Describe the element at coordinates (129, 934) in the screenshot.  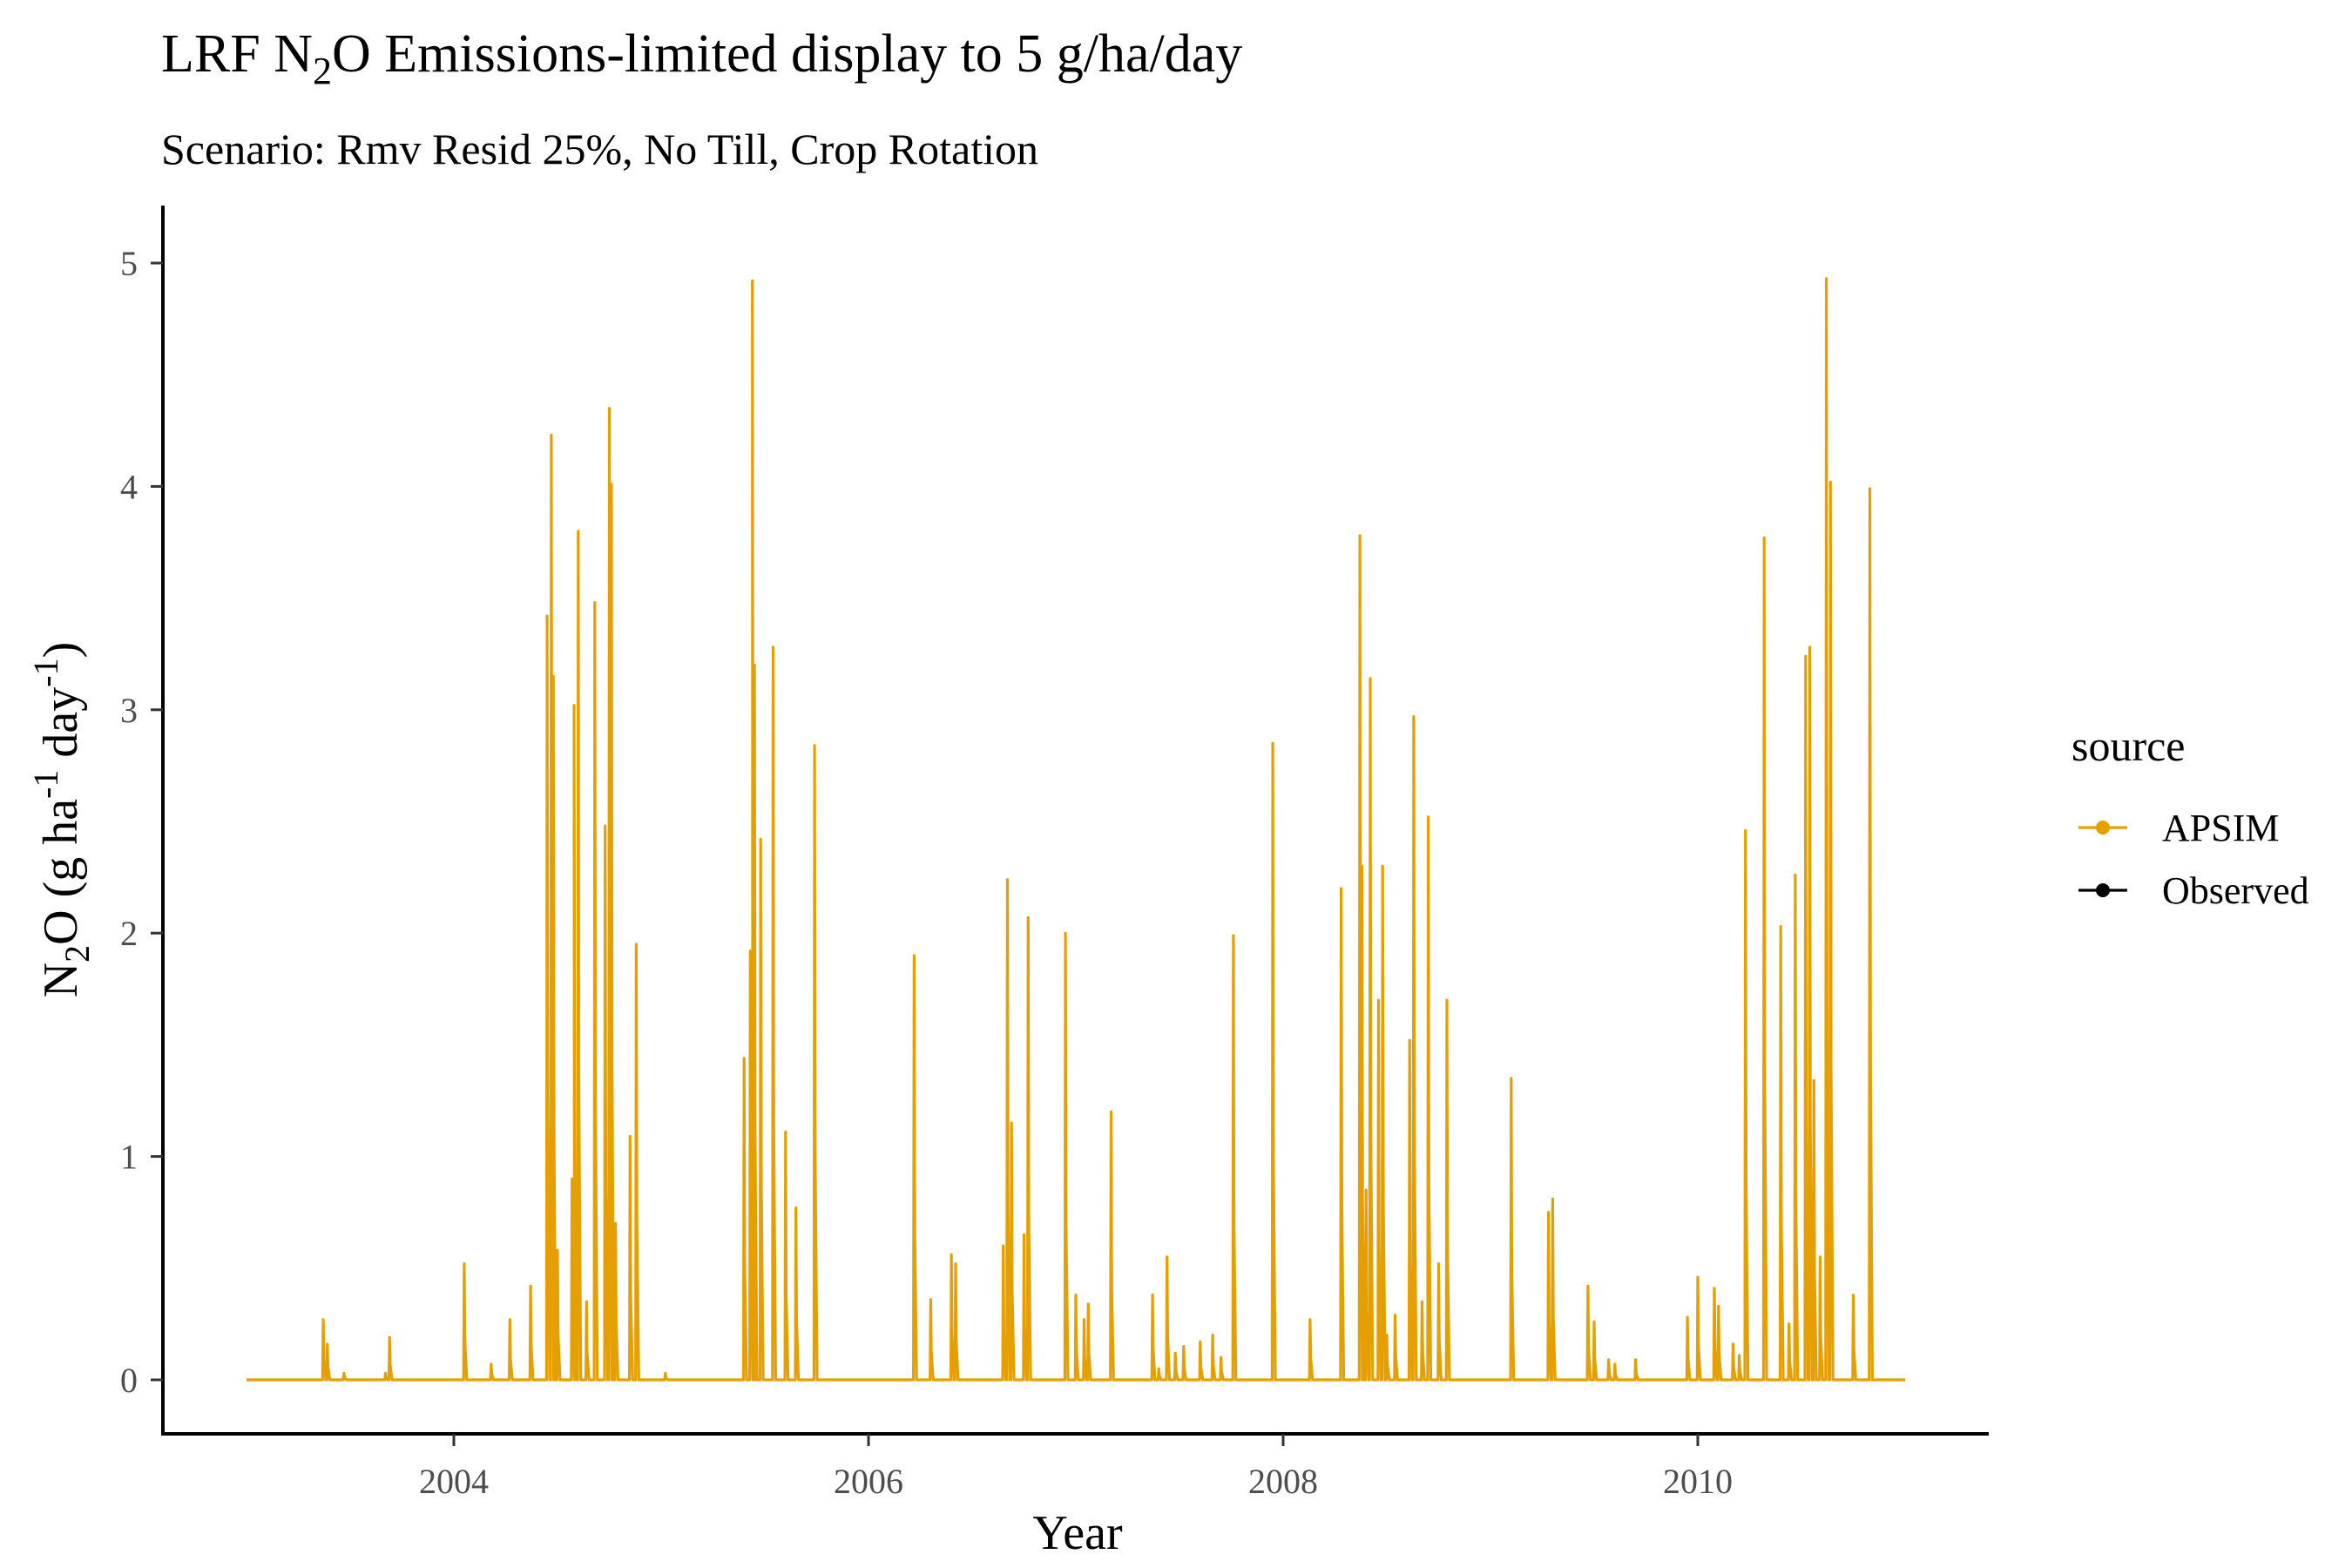
I see `y-tick-label: 2` at that location.